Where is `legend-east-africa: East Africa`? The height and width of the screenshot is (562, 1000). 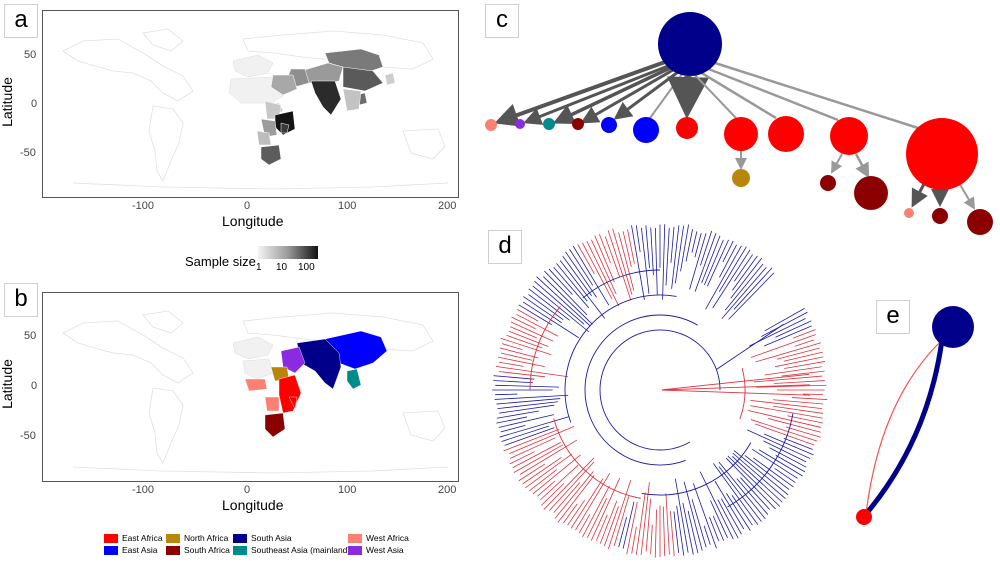
legend-east-africa: East Africa is located at coordinates (133, 538).